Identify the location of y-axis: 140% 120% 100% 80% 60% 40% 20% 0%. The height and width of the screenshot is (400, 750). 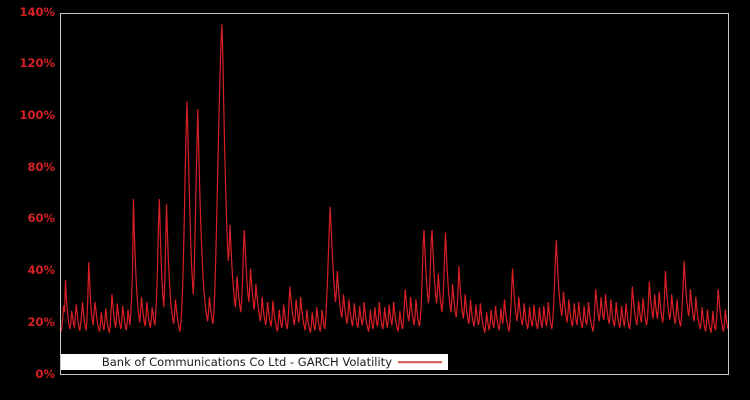
(29, 200).